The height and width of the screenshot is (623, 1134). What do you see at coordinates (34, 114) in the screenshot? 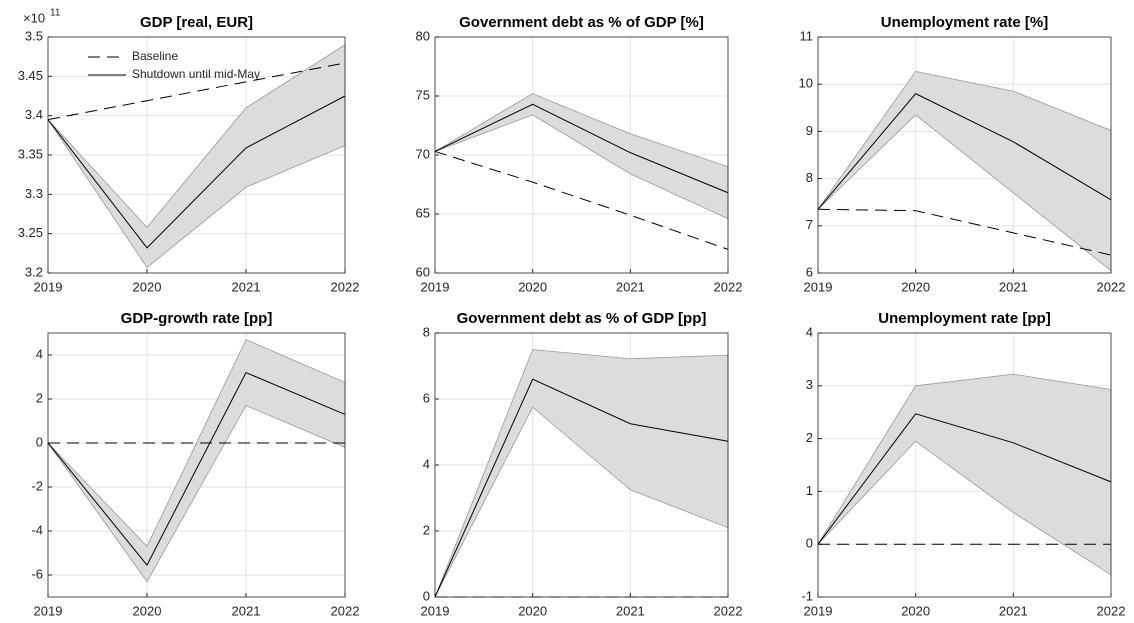
I see `y-tick-label: 3.4` at bounding box center [34, 114].